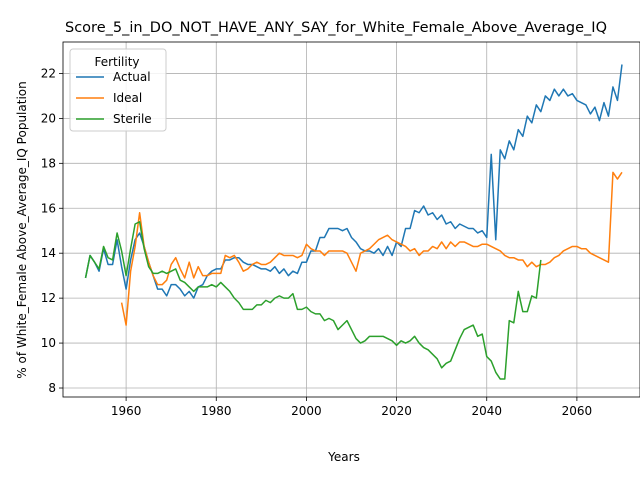 The width and height of the screenshot is (640, 480). Describe the element at coordinates (48, 208) in the screenshot. I see `y-tick-label: 16` at that location.